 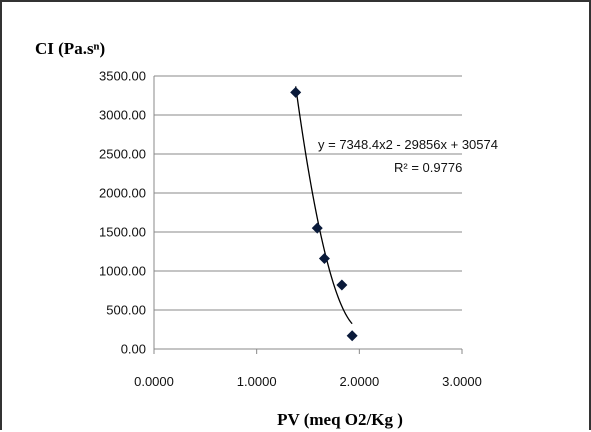 What do you see at coordinates (70, 48) in the screenshot?
I see `y-axis-title: CI (Pa.sⁿ)` at bounding box center [70, 48].